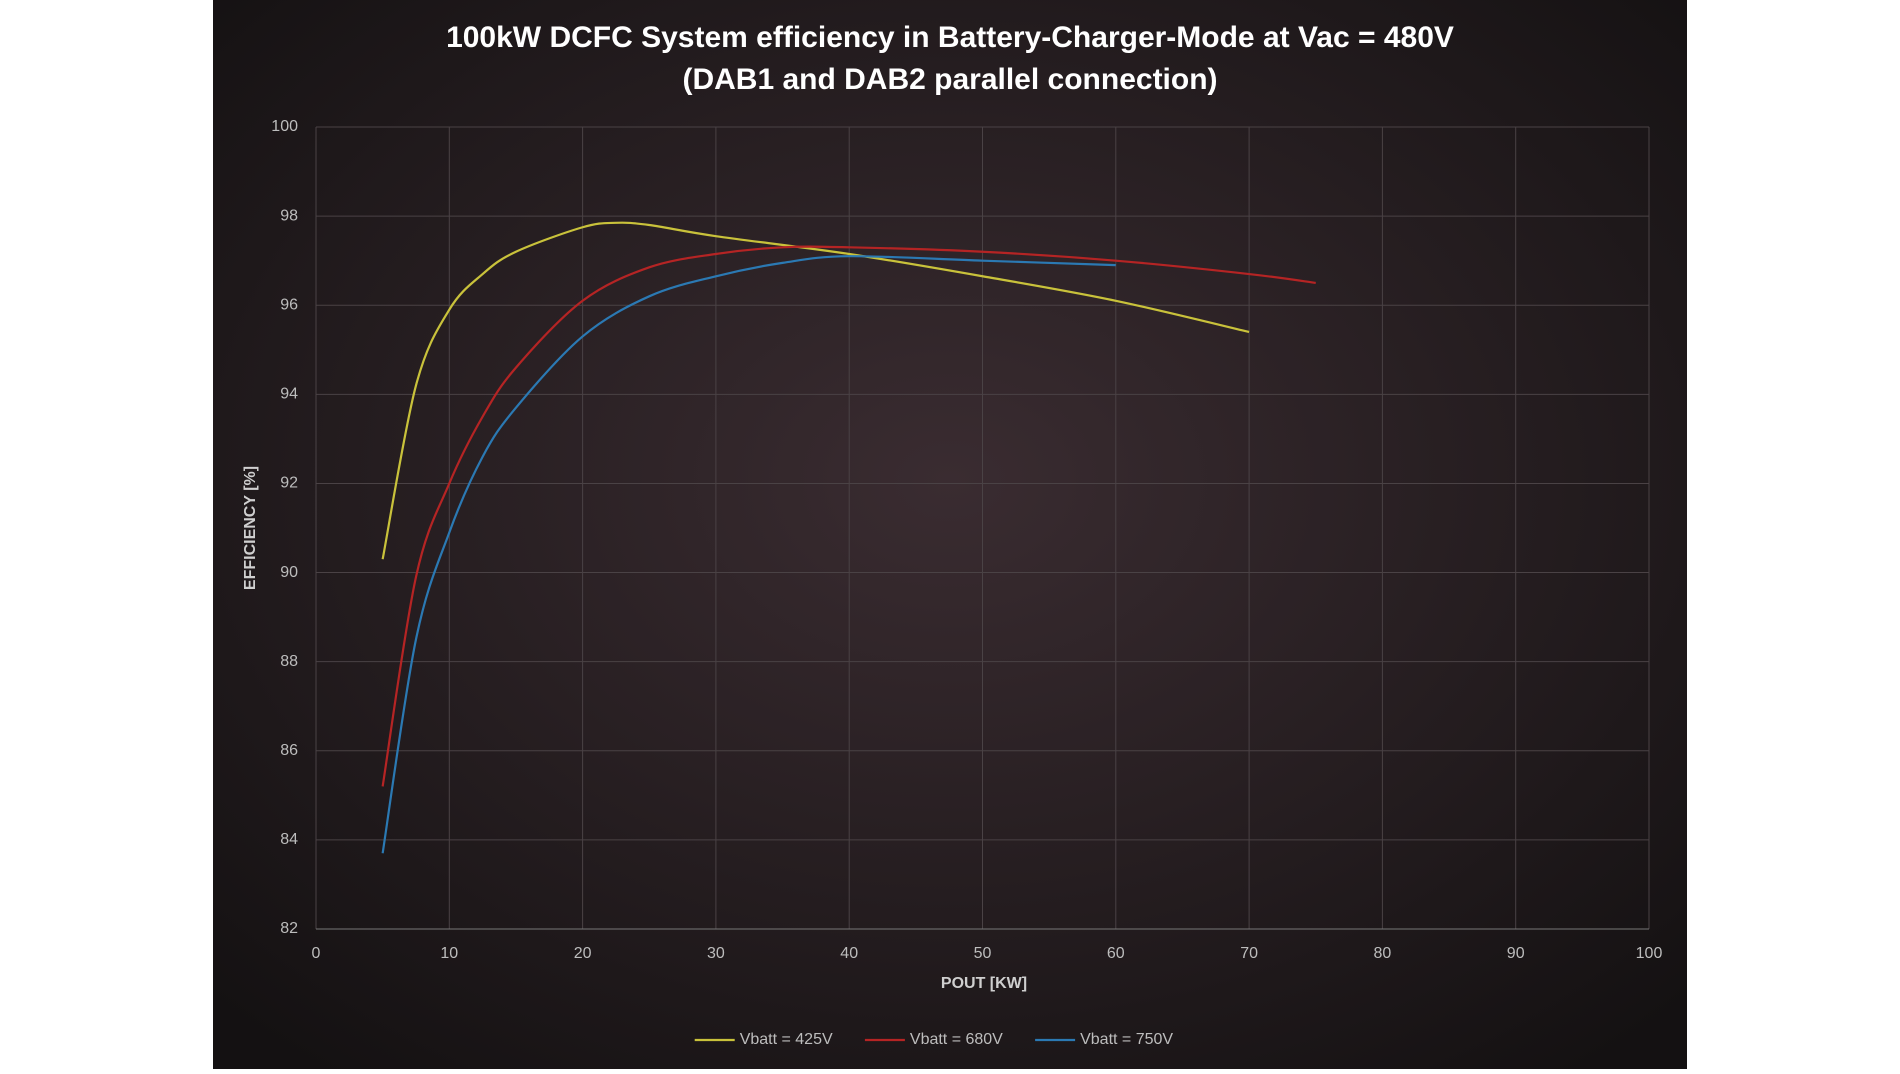 This screenshot has height=1074, width=1900. I want to click on x-tick-label: 70, so click(1249, 953).